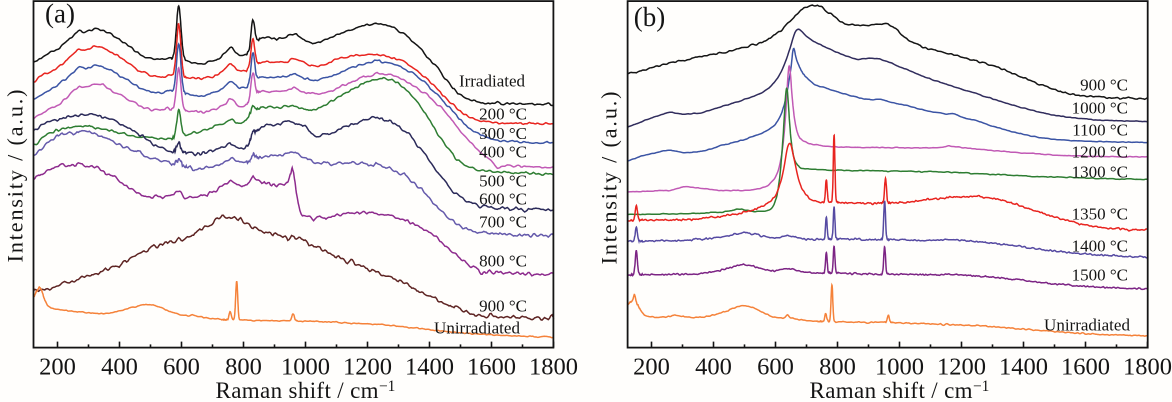 Image resolution: width=1172 pixels, height=402 pixels. What do you see at coordinates (492, 81) in the screenshot?
I see `svg-text: Irradiated` at bounding box center [492, 81].